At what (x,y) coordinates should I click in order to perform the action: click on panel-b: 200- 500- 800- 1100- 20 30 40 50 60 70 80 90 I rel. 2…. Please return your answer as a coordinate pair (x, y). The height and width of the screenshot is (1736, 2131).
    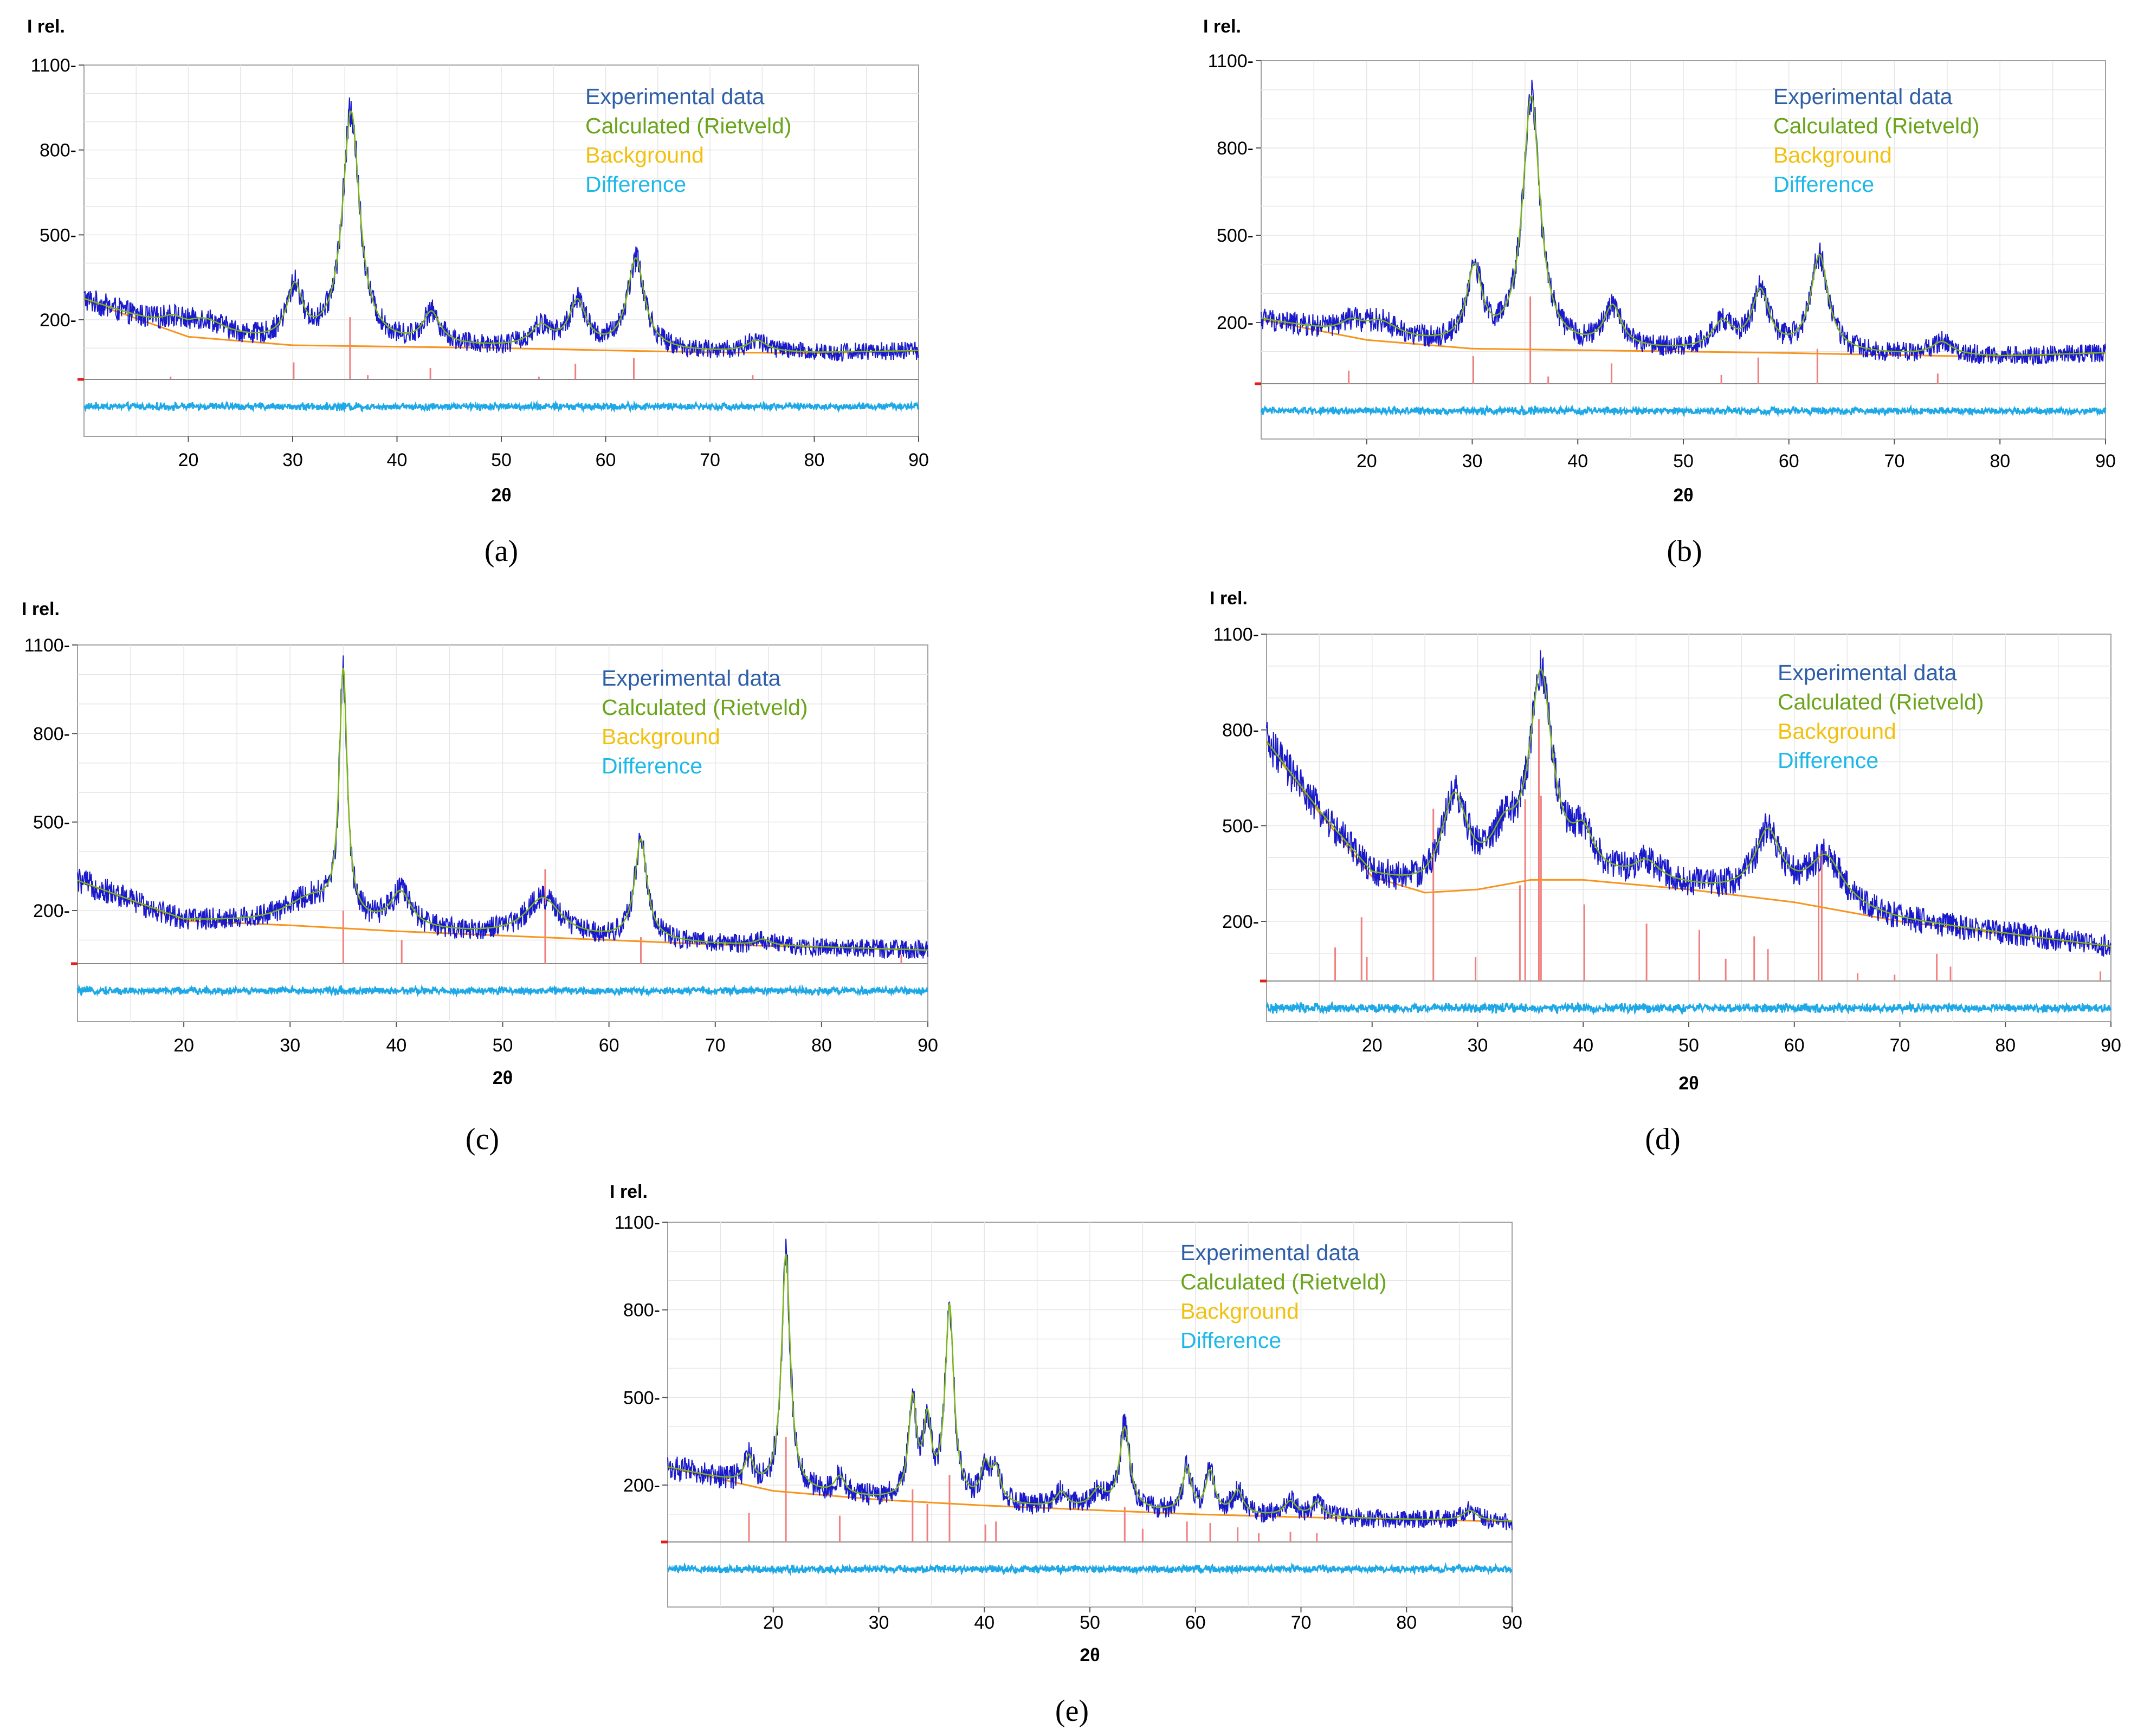
    Looking at the image, I should click on (1659, 292).